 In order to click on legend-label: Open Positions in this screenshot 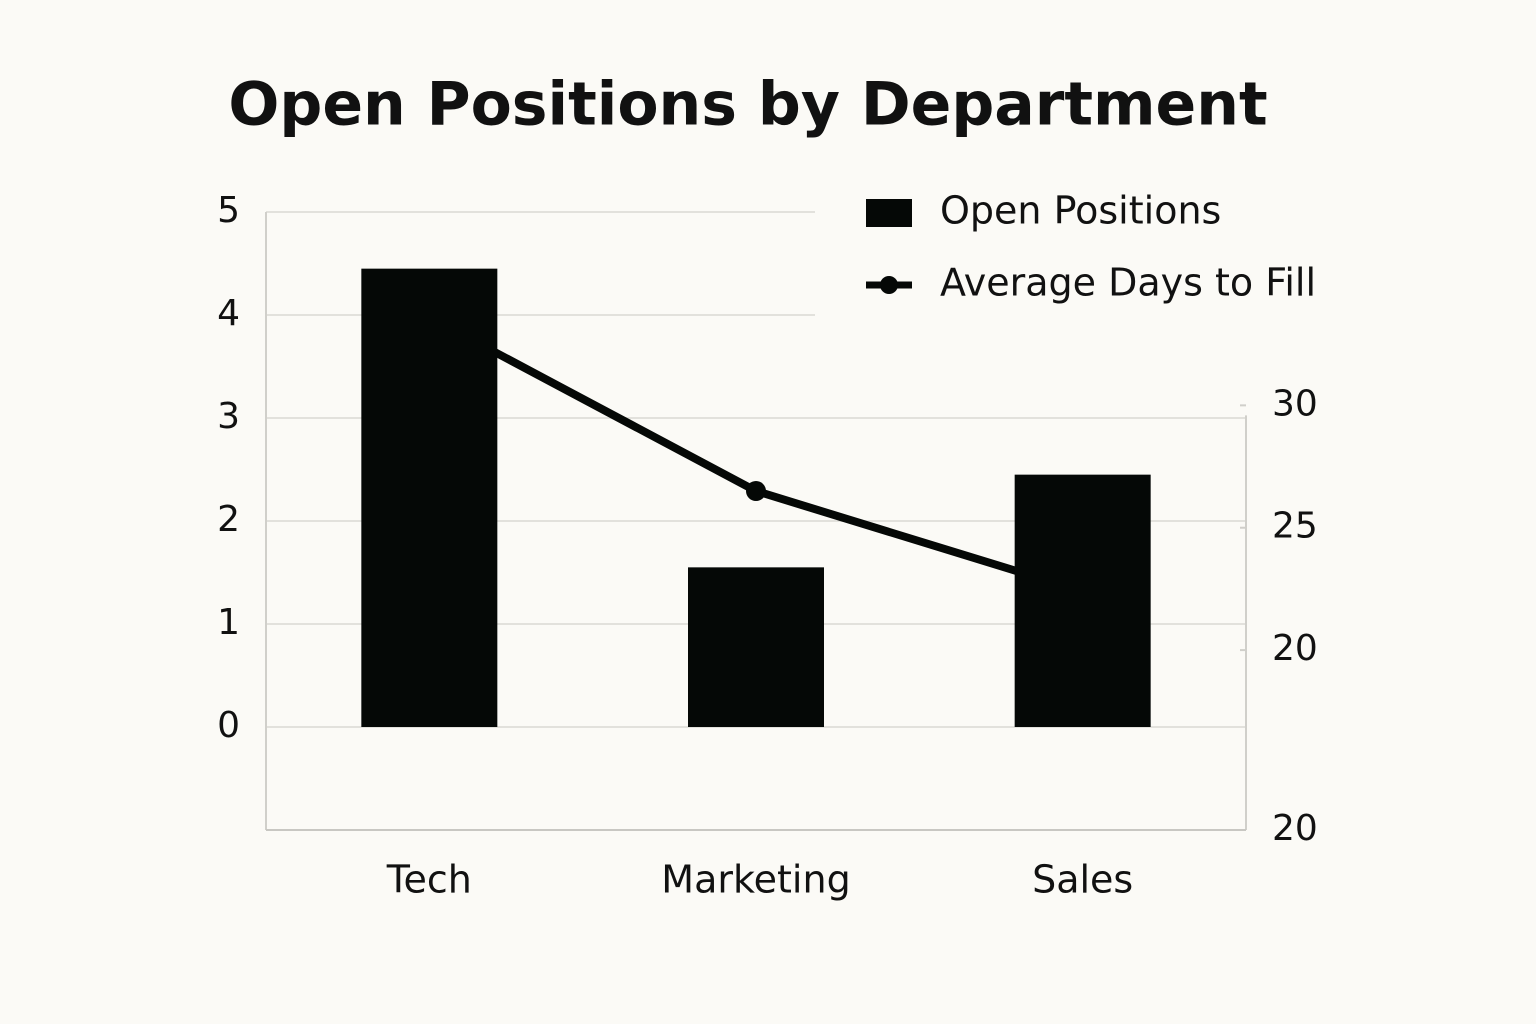, I will do `click(1080, 211)`.